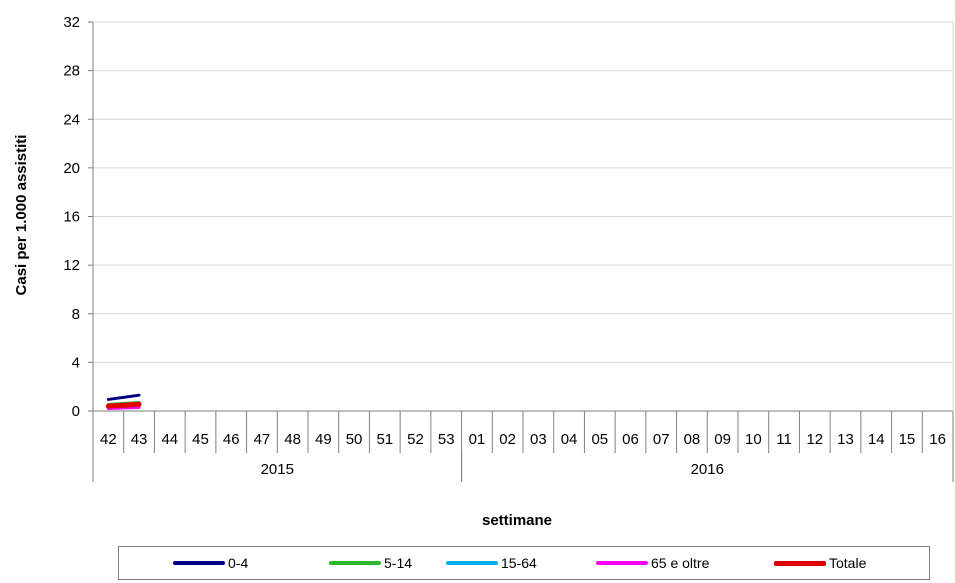 Image resolution: width=955 pixels, height=583 pixels. I want to click on x-tick-label: 08, so click(692, 439).